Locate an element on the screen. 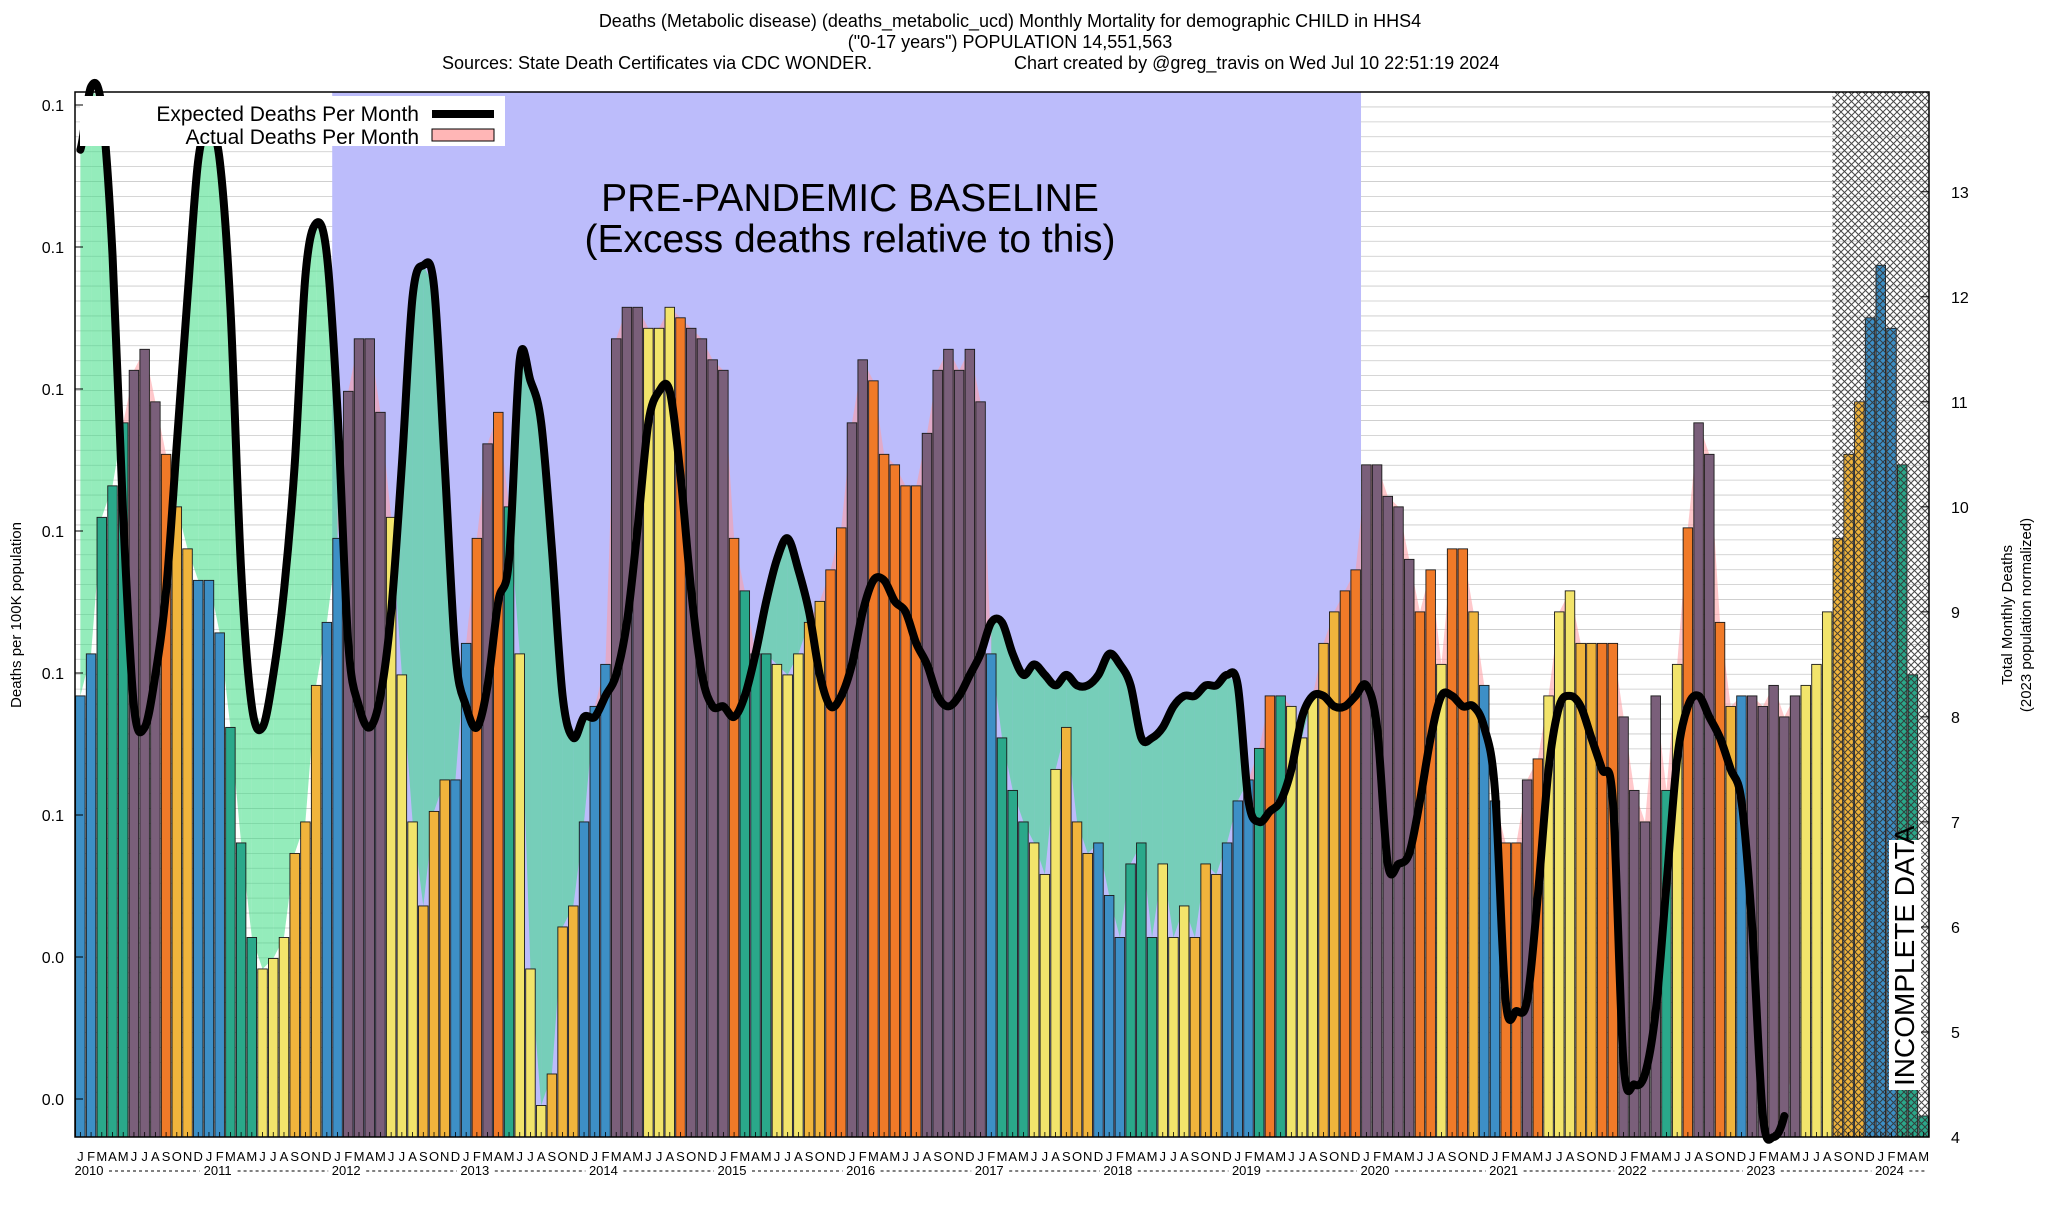  right-axis-ticks: 13 12 11 10 9 8 7 6 5 4 is located at coordinates (1945, 666).